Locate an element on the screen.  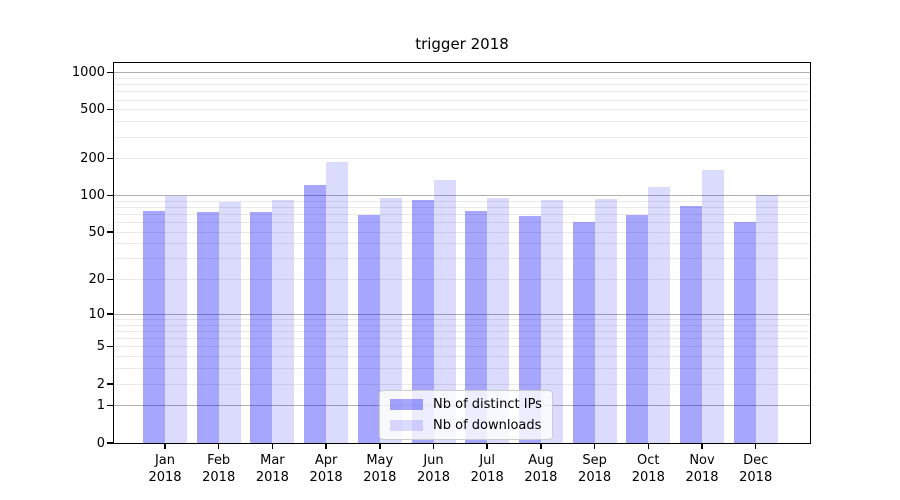
bar-sep-distinct-ips is located at coordinates (583, 332).